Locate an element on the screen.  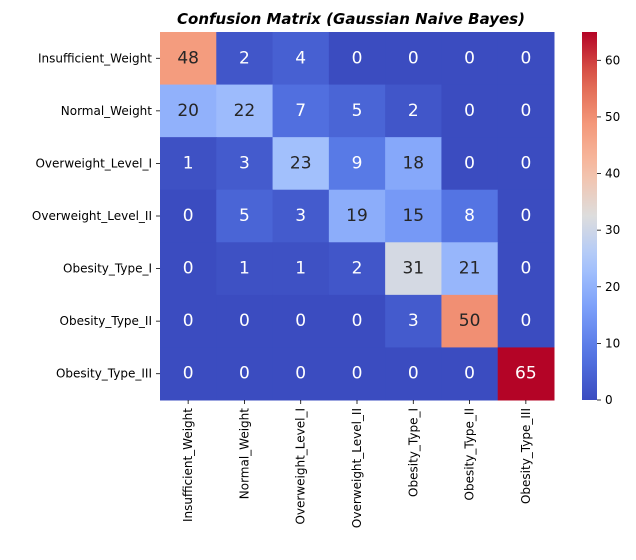
cell-value-label: 48 is located at coordinates (188, 58).